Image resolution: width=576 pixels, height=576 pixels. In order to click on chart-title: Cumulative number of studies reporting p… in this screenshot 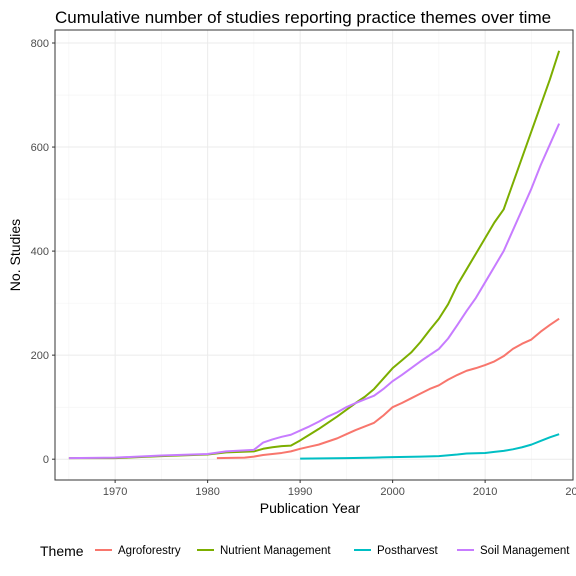, I will do `click(303, 17)`.